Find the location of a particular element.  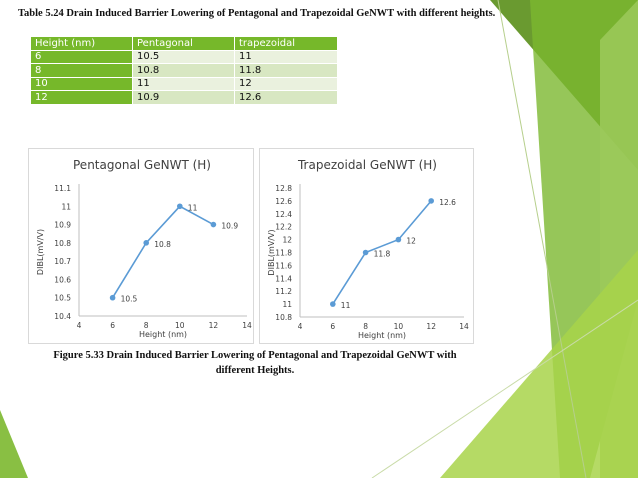

y-tick-label: 10.4 is located at coordinates (62, 316).